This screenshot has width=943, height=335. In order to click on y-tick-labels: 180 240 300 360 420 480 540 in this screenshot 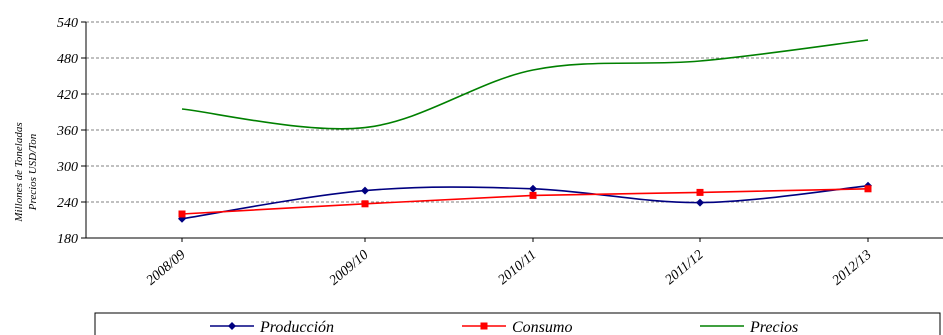, I will do `click(71, 131)`.